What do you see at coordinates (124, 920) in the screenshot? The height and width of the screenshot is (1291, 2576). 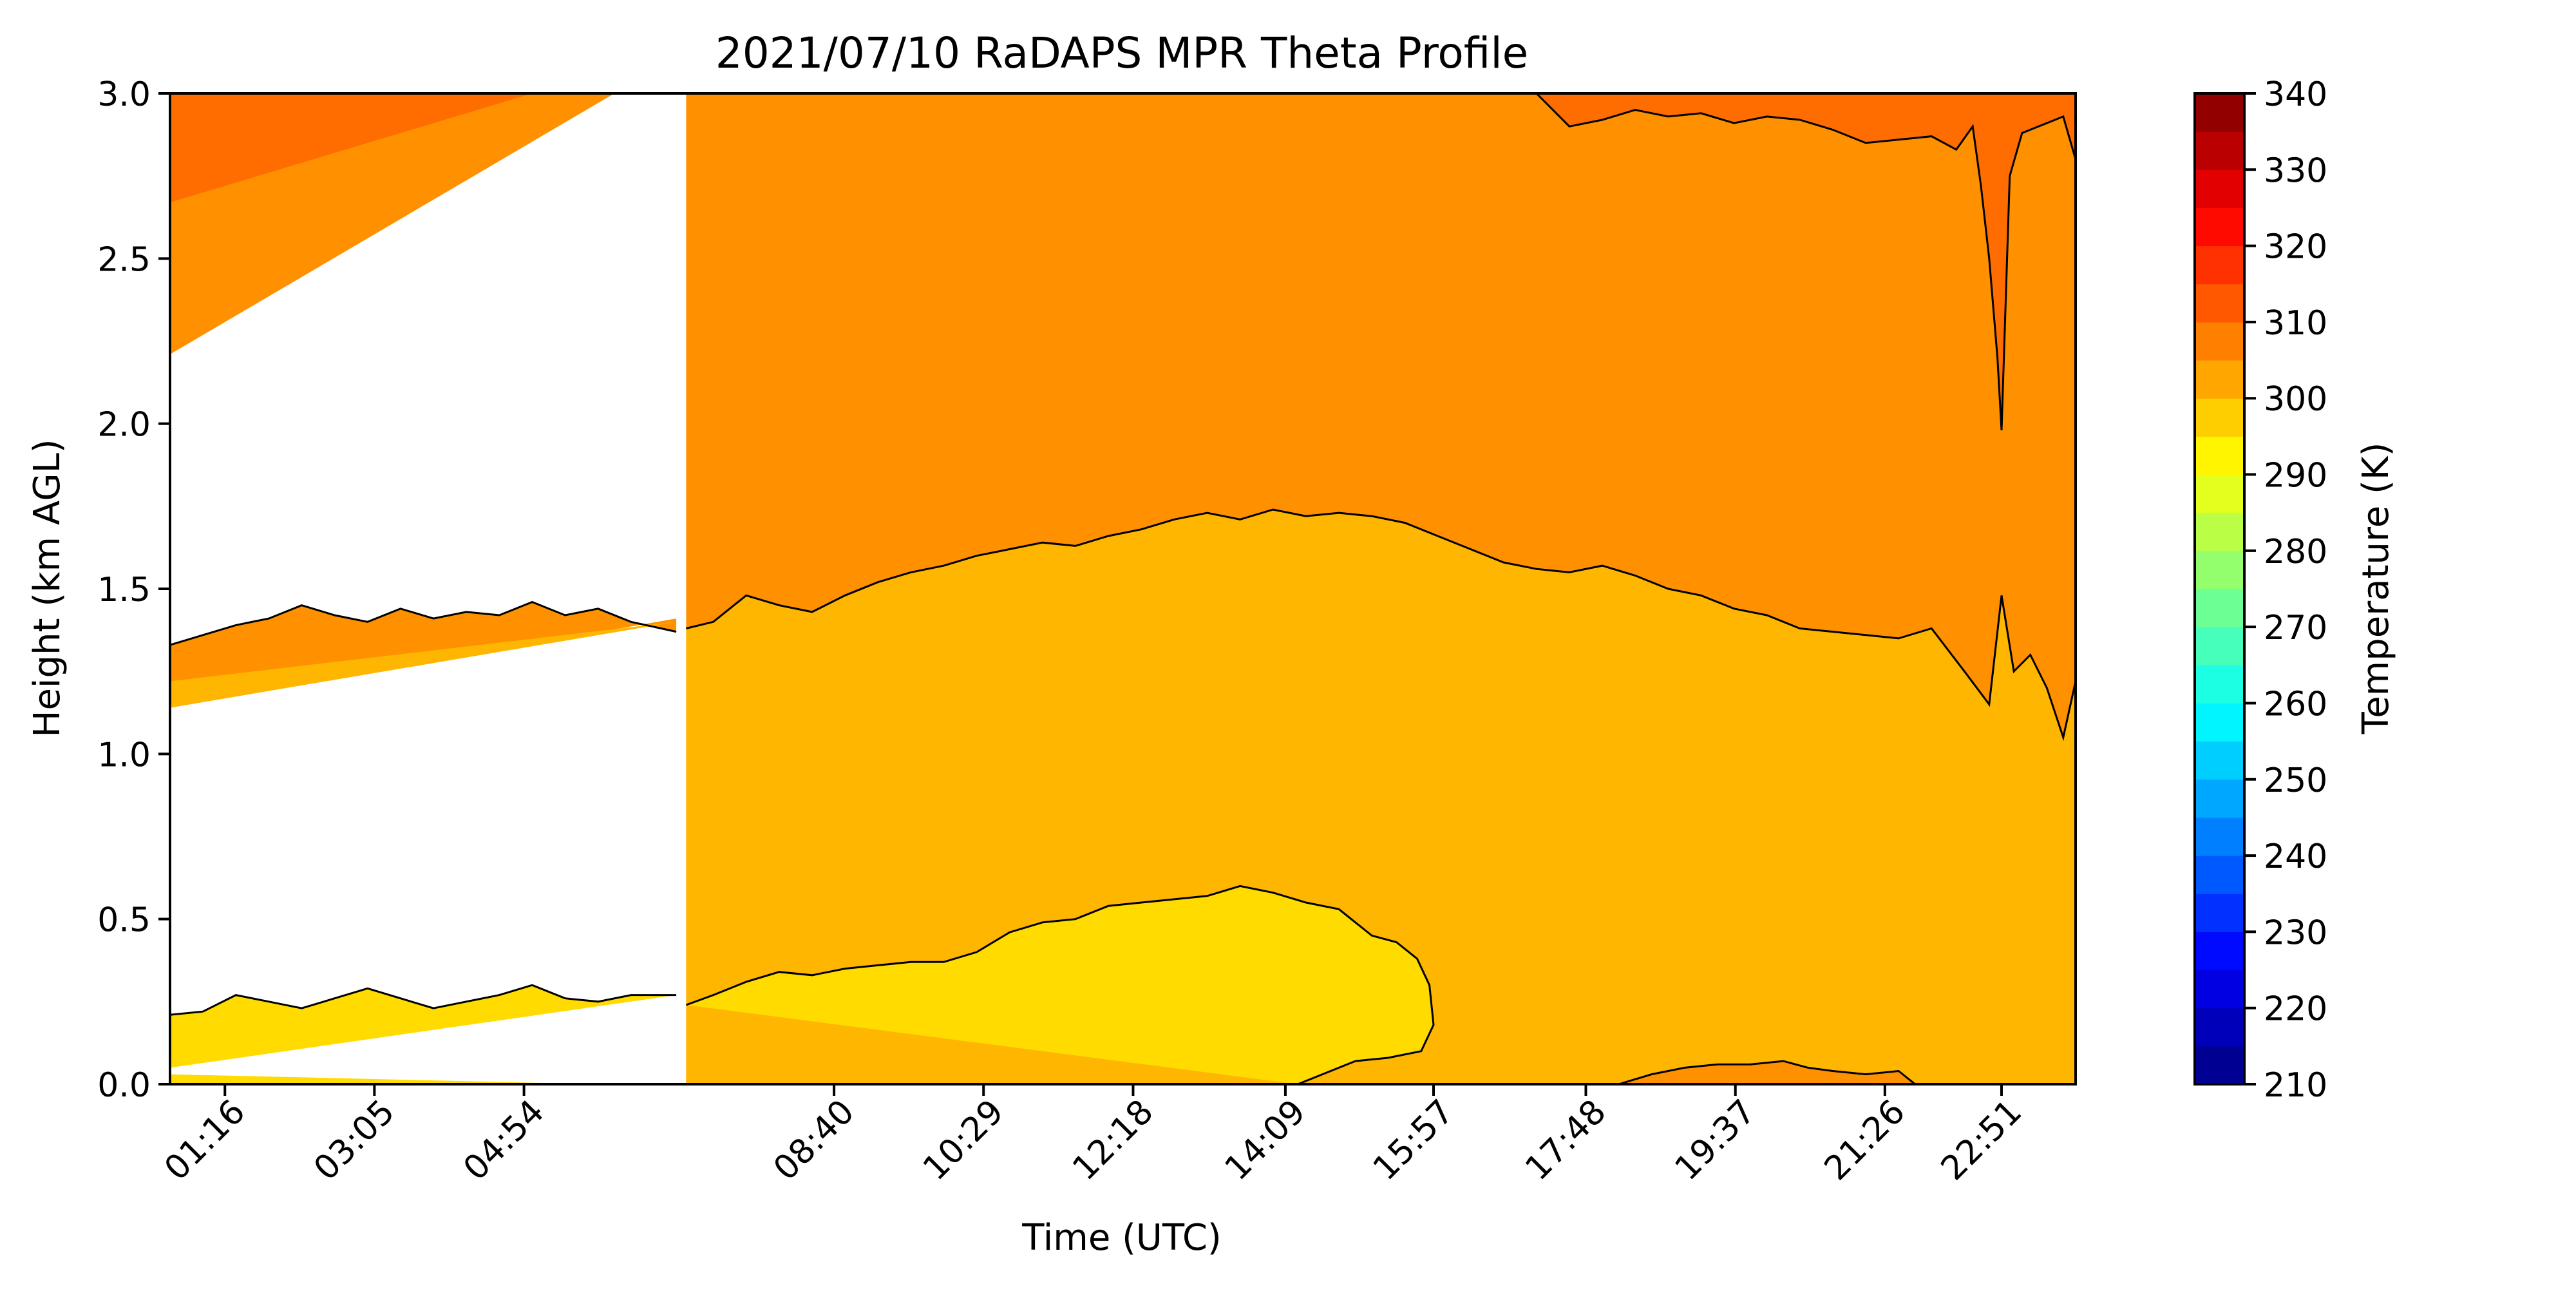 I see `y-tick-label: 0.5` at bounding box center [124, 920].